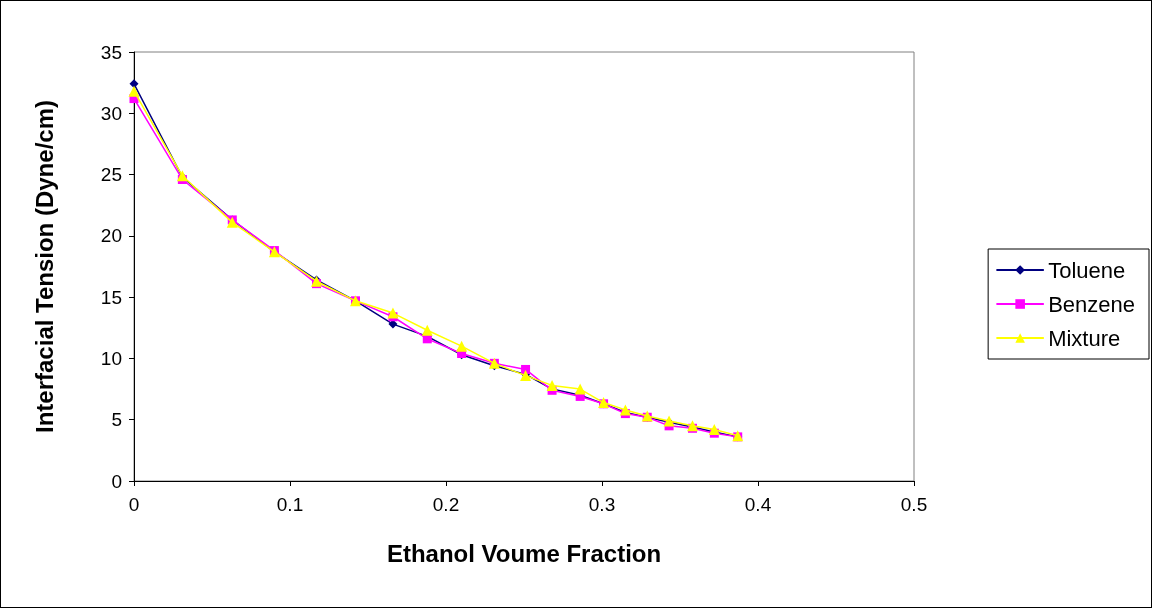 The width and height of the screenshot is (1152, 608). I want to click on x-tick-label: 0.3, so click(602, 504).